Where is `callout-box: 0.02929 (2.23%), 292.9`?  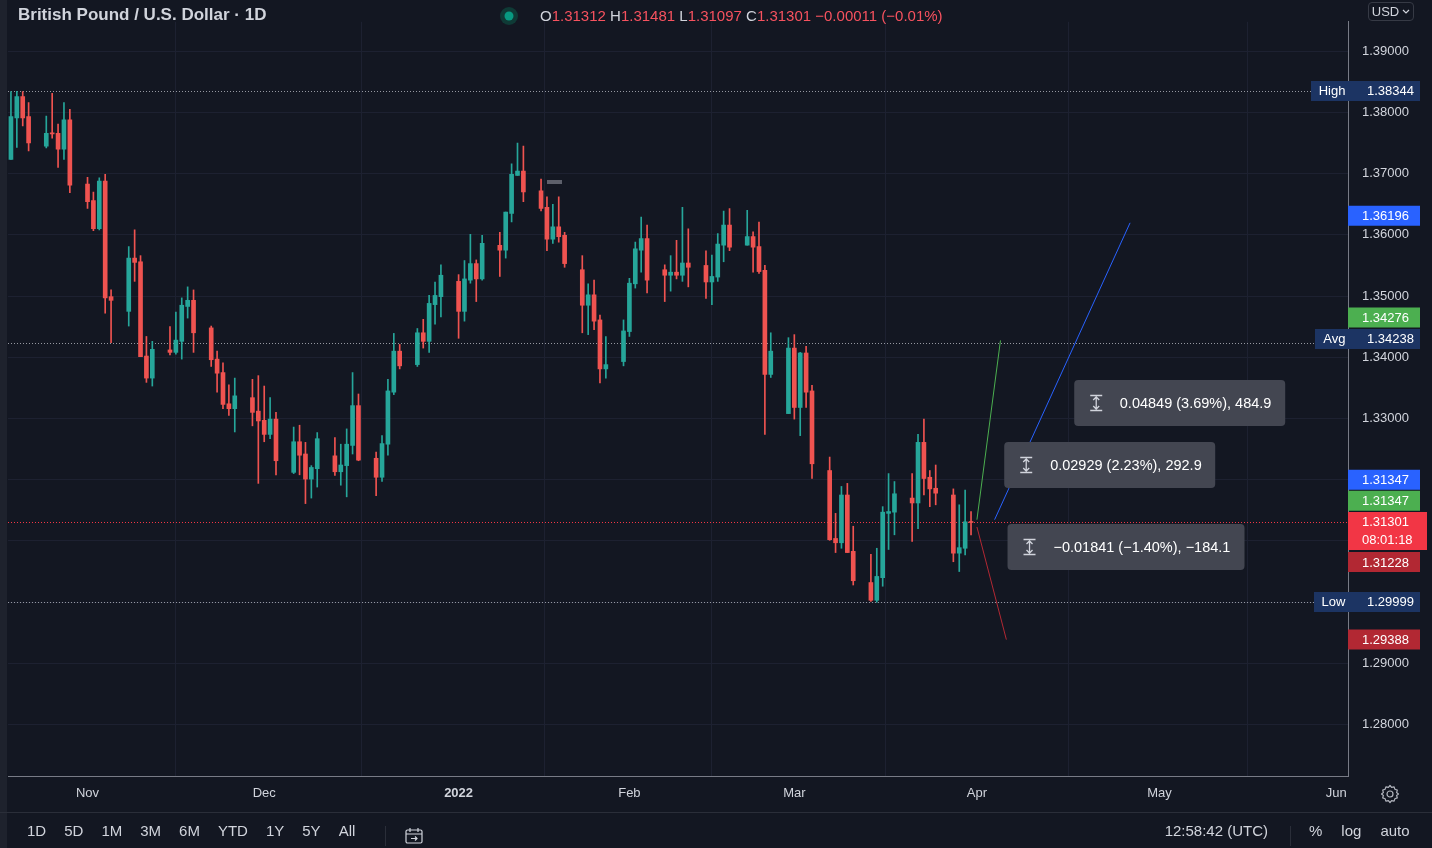
callout-box: 0.02929 (2.23%), 292.9 is located at coordinates (1110, 464).